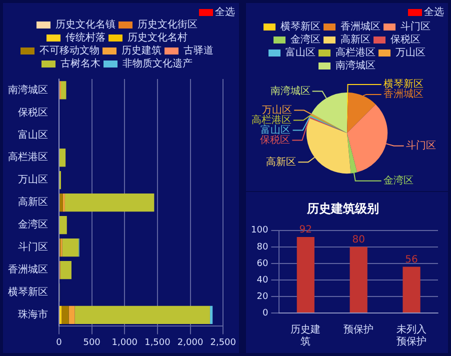 This screenshot has width=451, height=356. Describe the element at coordinates (411, 336) in the screenshot. I see `x-tick-label: 未列入预保护` at that location.